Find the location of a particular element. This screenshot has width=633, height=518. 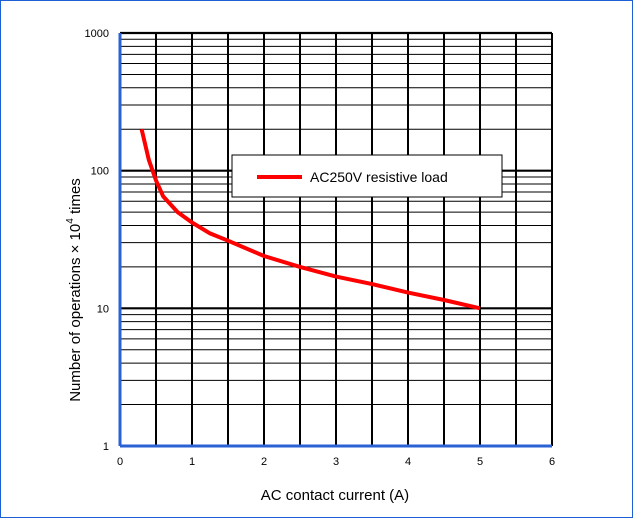

y-axis-label-exponent: 4 is located at coordinates (70, 221).